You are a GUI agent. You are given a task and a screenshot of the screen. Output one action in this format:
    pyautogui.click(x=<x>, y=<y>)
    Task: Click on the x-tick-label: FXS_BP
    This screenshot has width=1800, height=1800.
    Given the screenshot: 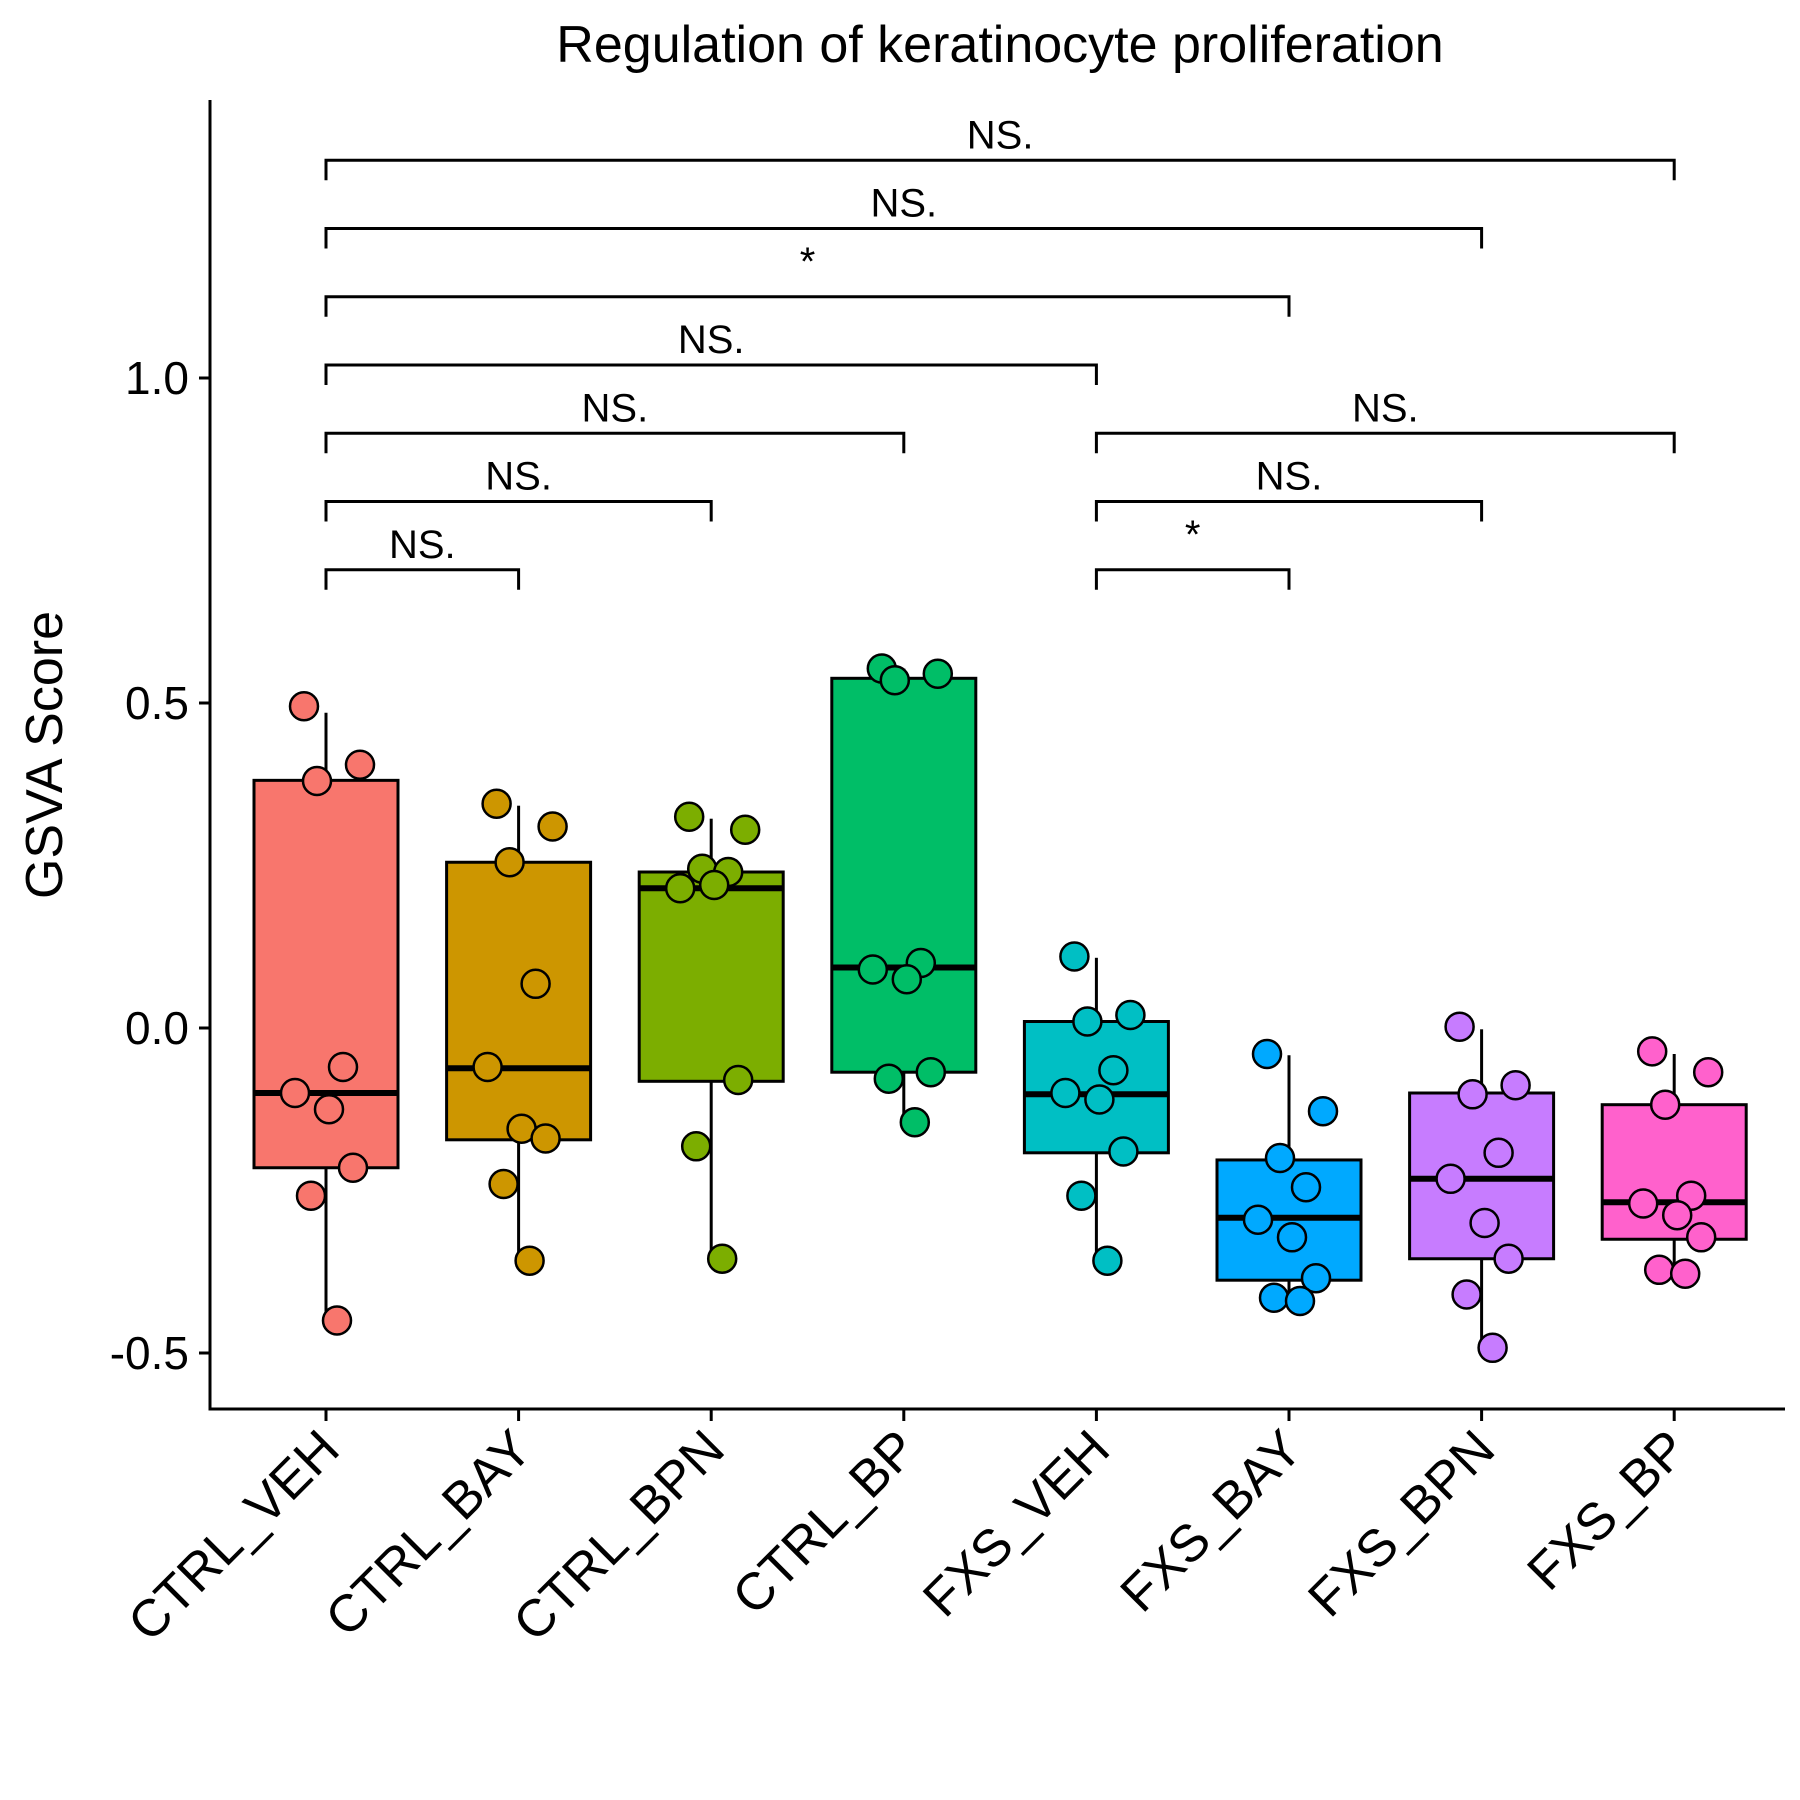 What is the action you would take?
    pyautogui.click(x=1608, y=1510)
    